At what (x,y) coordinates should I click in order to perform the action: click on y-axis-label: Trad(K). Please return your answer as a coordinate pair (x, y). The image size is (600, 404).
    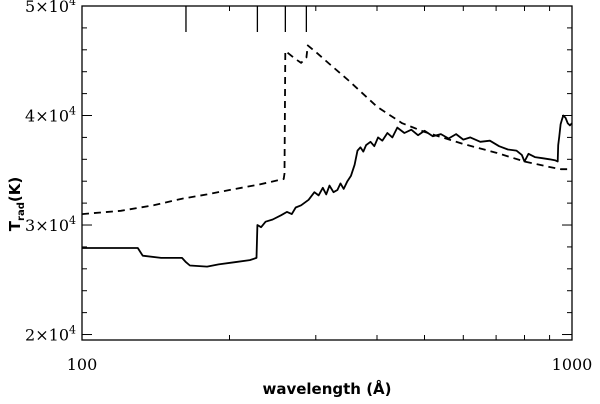
    Looking at the image, I should click on (16, 204).